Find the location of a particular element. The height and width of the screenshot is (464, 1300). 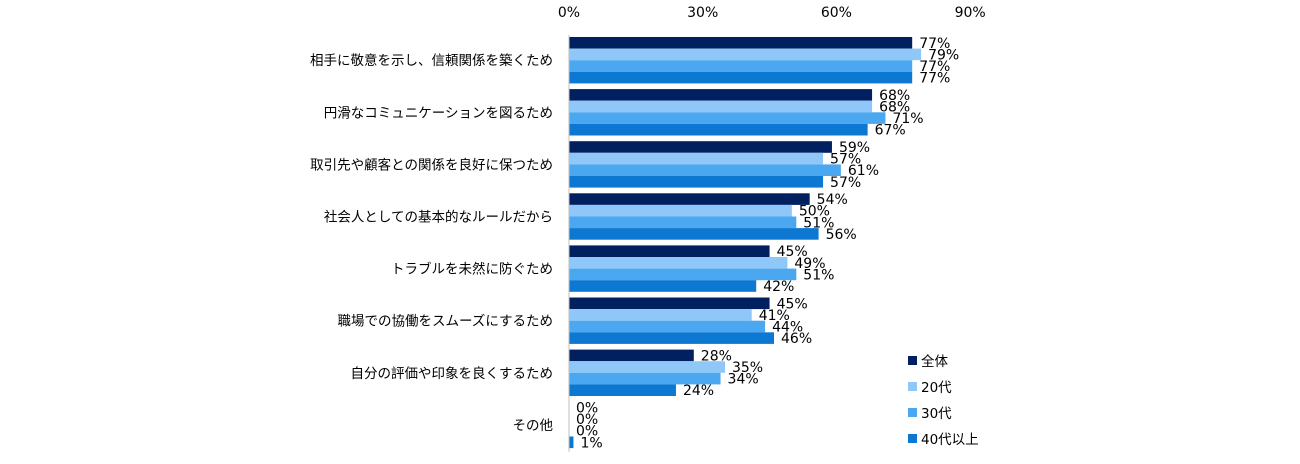

data-label: 79% is located at coordinates (943, 55).